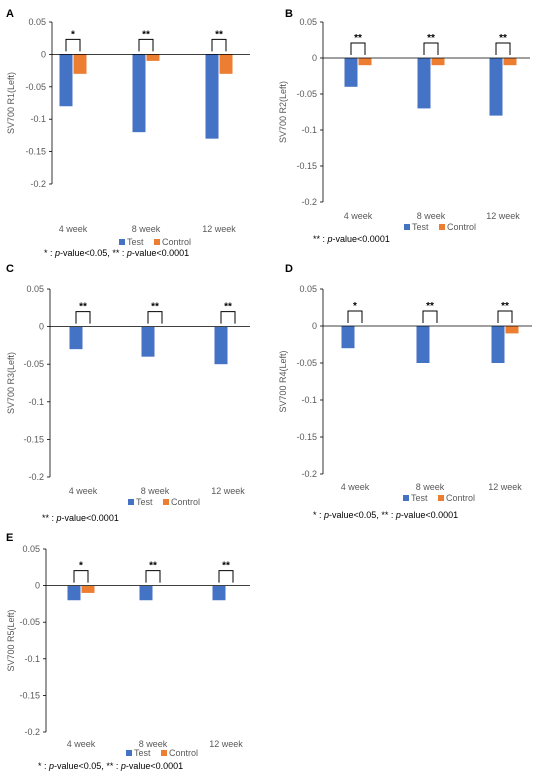 This screenshot has width=550, height=776. Describe the element at coordinates (289, 14) in the screenshot. I see `panel-letter: B` at that location.